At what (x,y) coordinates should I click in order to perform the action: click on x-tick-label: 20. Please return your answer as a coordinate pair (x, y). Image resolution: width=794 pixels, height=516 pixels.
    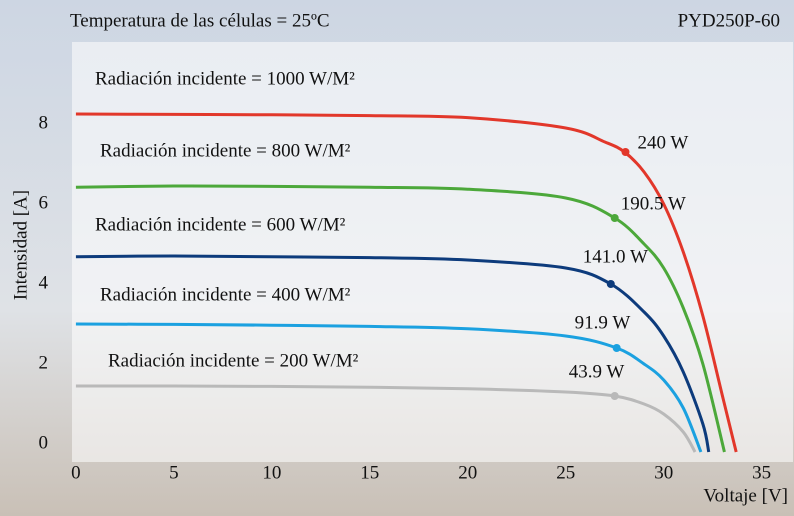
    Looking at the image, I should click on (467, 472).